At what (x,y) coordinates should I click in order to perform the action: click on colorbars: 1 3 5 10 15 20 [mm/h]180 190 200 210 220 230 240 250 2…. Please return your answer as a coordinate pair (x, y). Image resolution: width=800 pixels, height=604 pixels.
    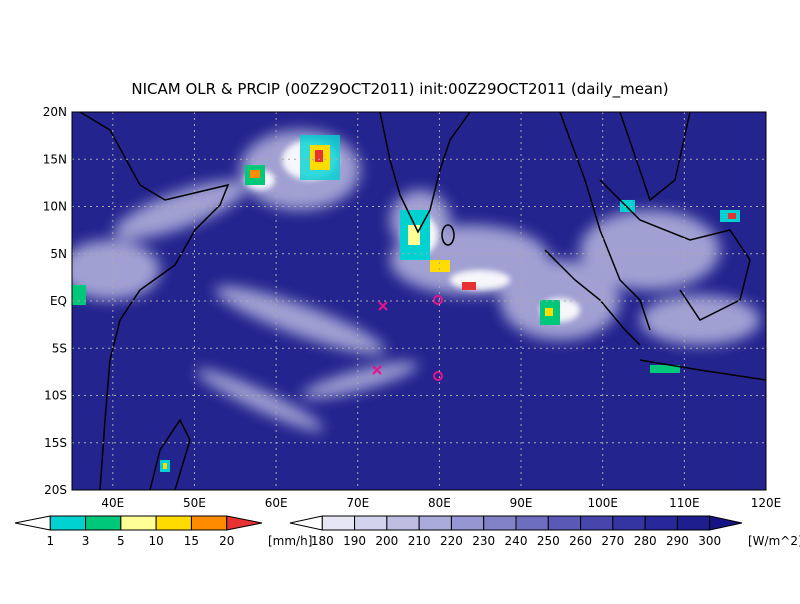
    Looking at the image, I should click on (407, 531).